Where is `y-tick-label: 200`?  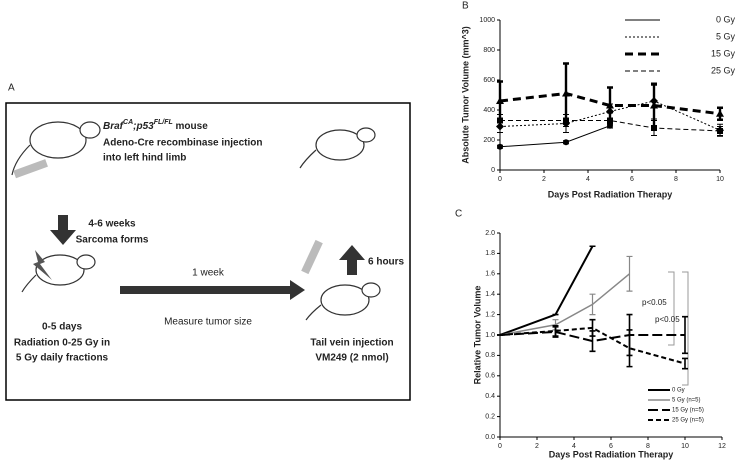 y-tick-label: 200 is located at coordinates (489, 140).